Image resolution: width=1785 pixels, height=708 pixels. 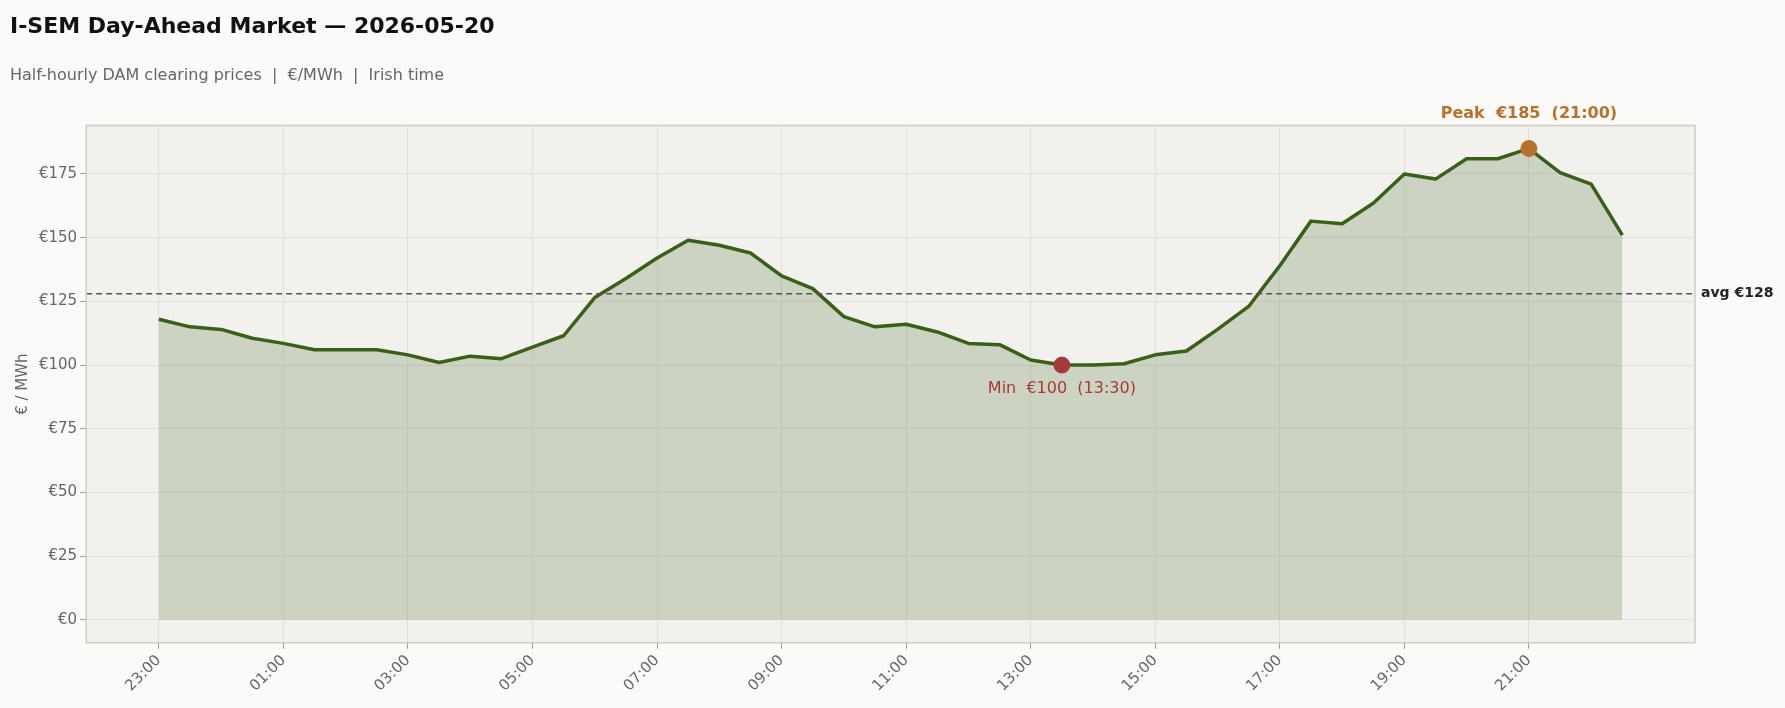 What do you see at coordinates (1737, 292) in the screenshot?
I see `ref-line-label: avg €128` at bounding box center [1737, 292].